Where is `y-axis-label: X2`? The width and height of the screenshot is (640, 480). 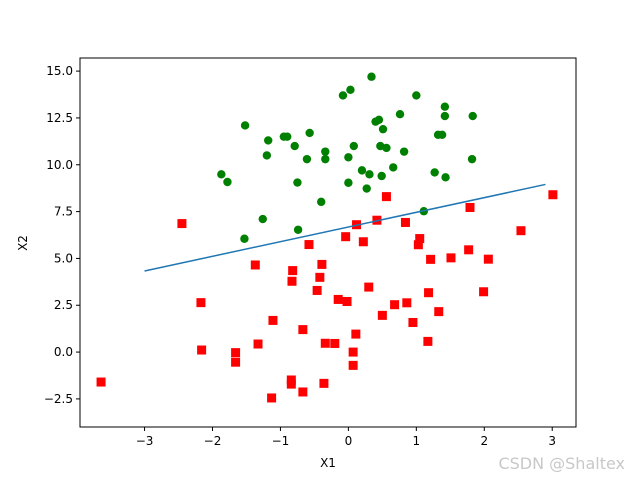
y-axis-label: X2 is located at coordinates (23, 243).